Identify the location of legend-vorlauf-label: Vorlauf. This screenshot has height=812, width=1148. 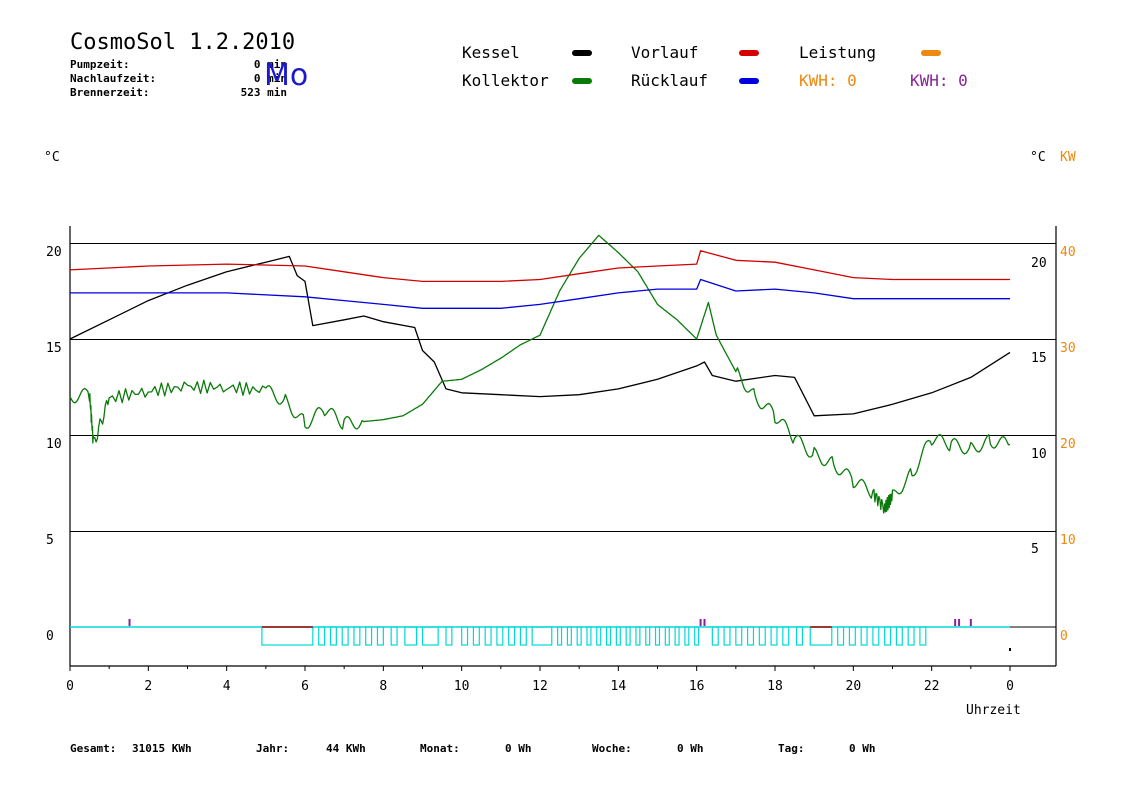
(665, 52).